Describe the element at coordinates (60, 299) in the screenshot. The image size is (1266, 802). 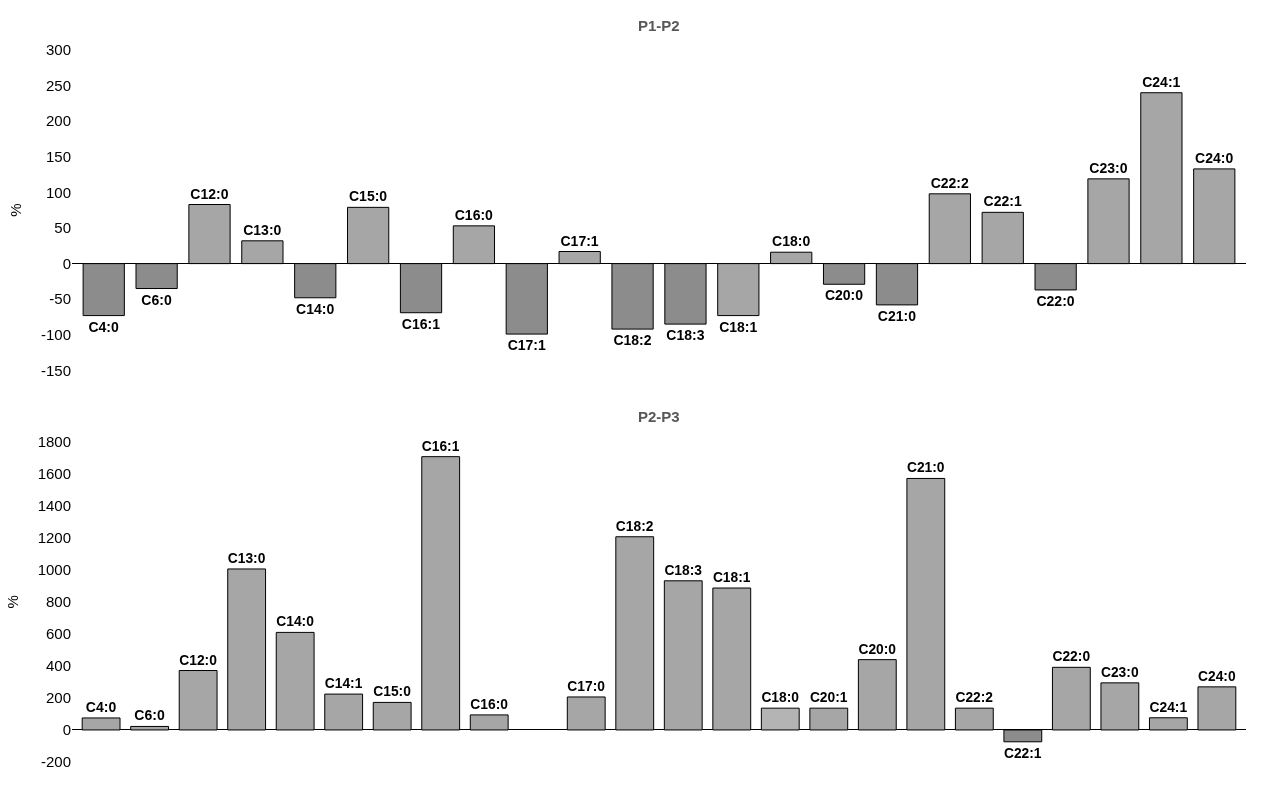
I see `y-tick-label: -50` at that location.